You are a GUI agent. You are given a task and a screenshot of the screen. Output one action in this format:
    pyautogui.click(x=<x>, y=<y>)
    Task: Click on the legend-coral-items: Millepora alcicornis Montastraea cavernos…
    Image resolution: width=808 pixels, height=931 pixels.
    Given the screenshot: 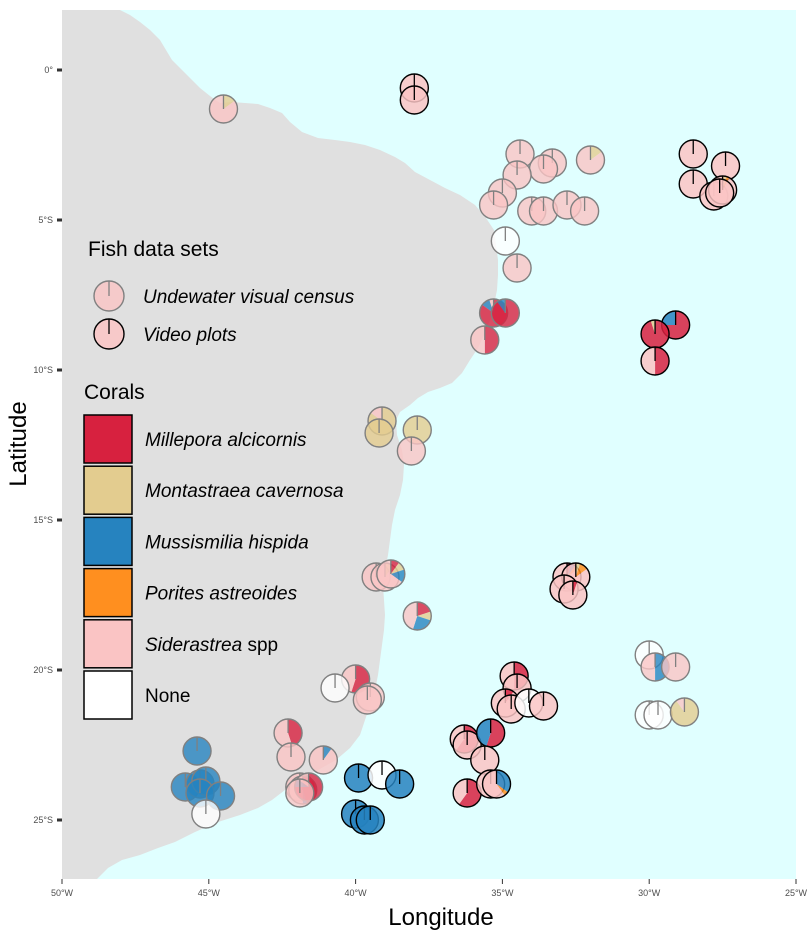 What is the action you would take?
    pyautogui.click(x=213, y=567)
    